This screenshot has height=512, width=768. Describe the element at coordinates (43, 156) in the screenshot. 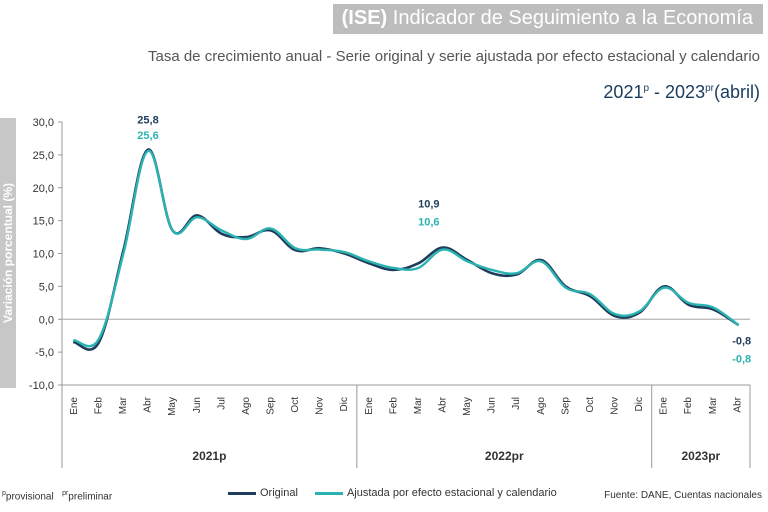

I see `y-tick-label: 25,0` at that location.